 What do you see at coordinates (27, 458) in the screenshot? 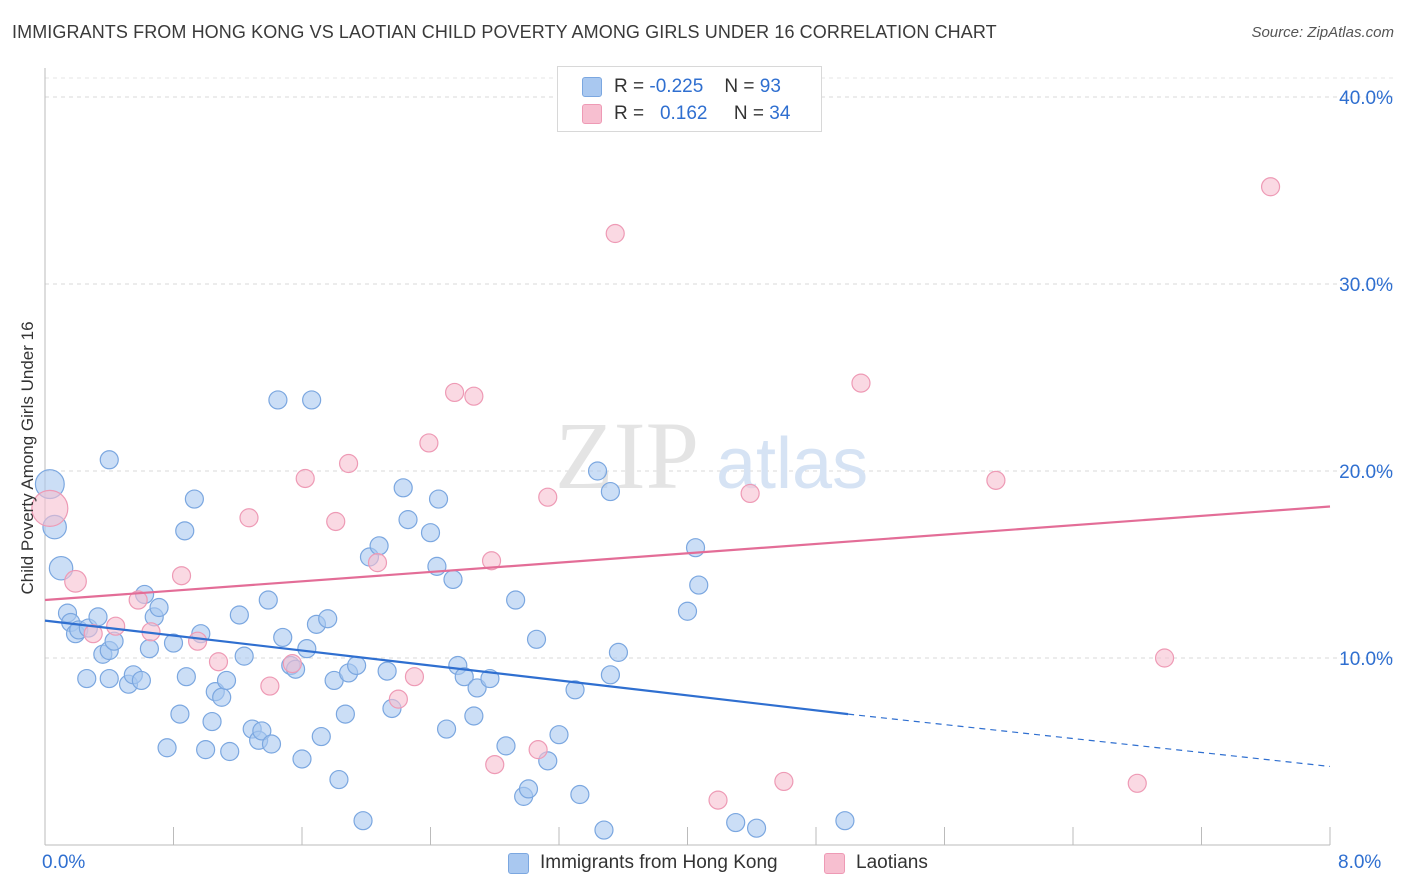
I see `y-axis-label: Child Poverty Among Girls Under 16` at bounding box center [27, 458].